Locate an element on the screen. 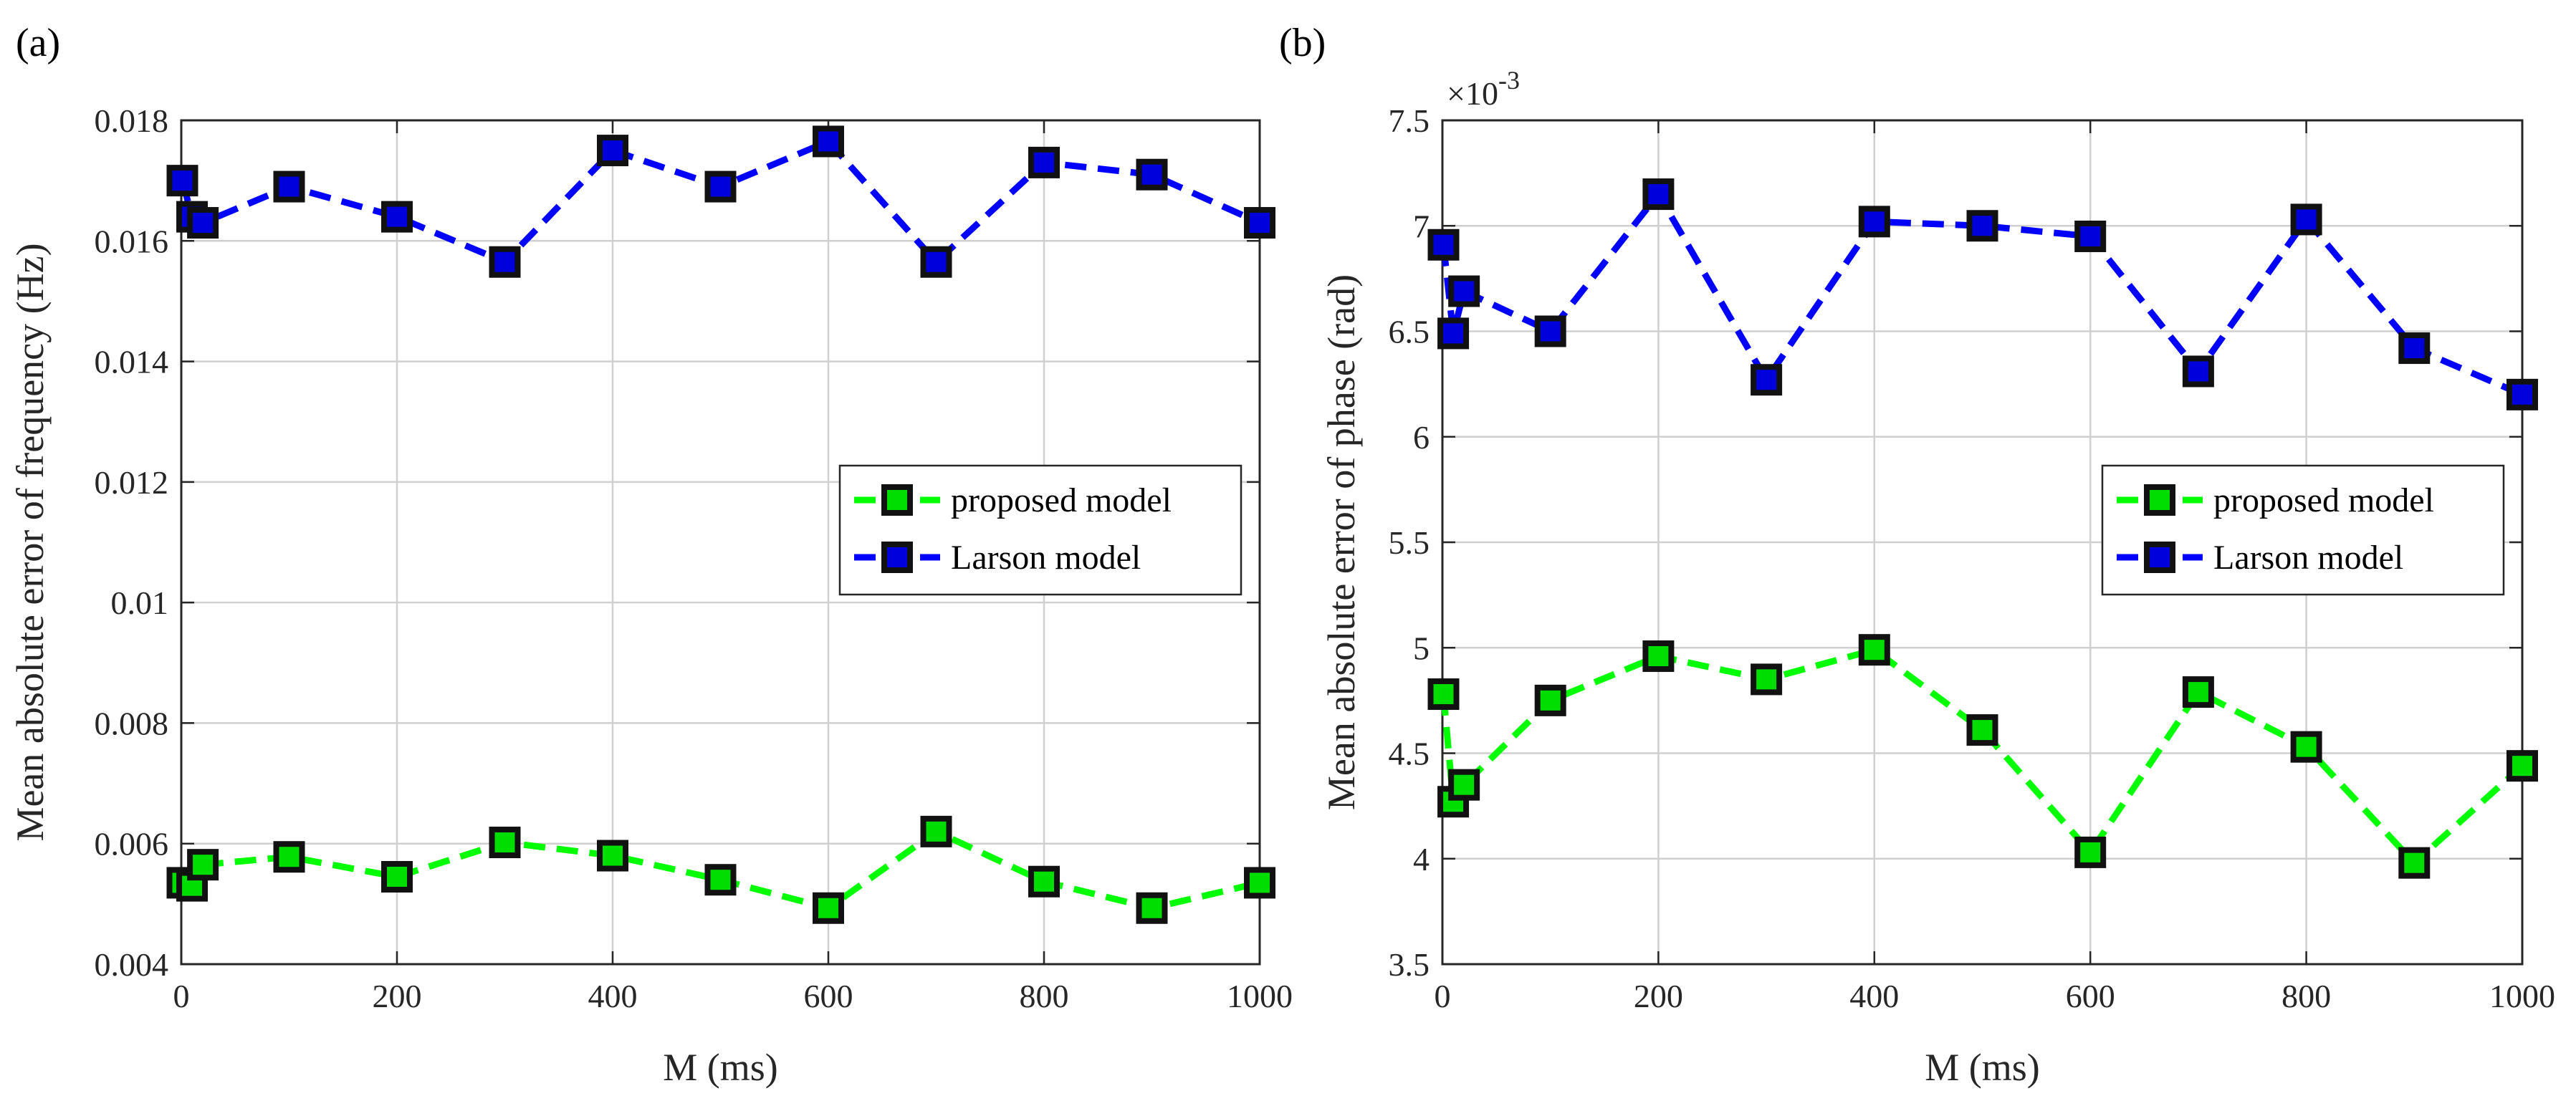 The height and width of the screenshot is (1106, 2576). y-axis-label: Mean absolute error of frequency (Hz) is located at coordinates (30, 542).